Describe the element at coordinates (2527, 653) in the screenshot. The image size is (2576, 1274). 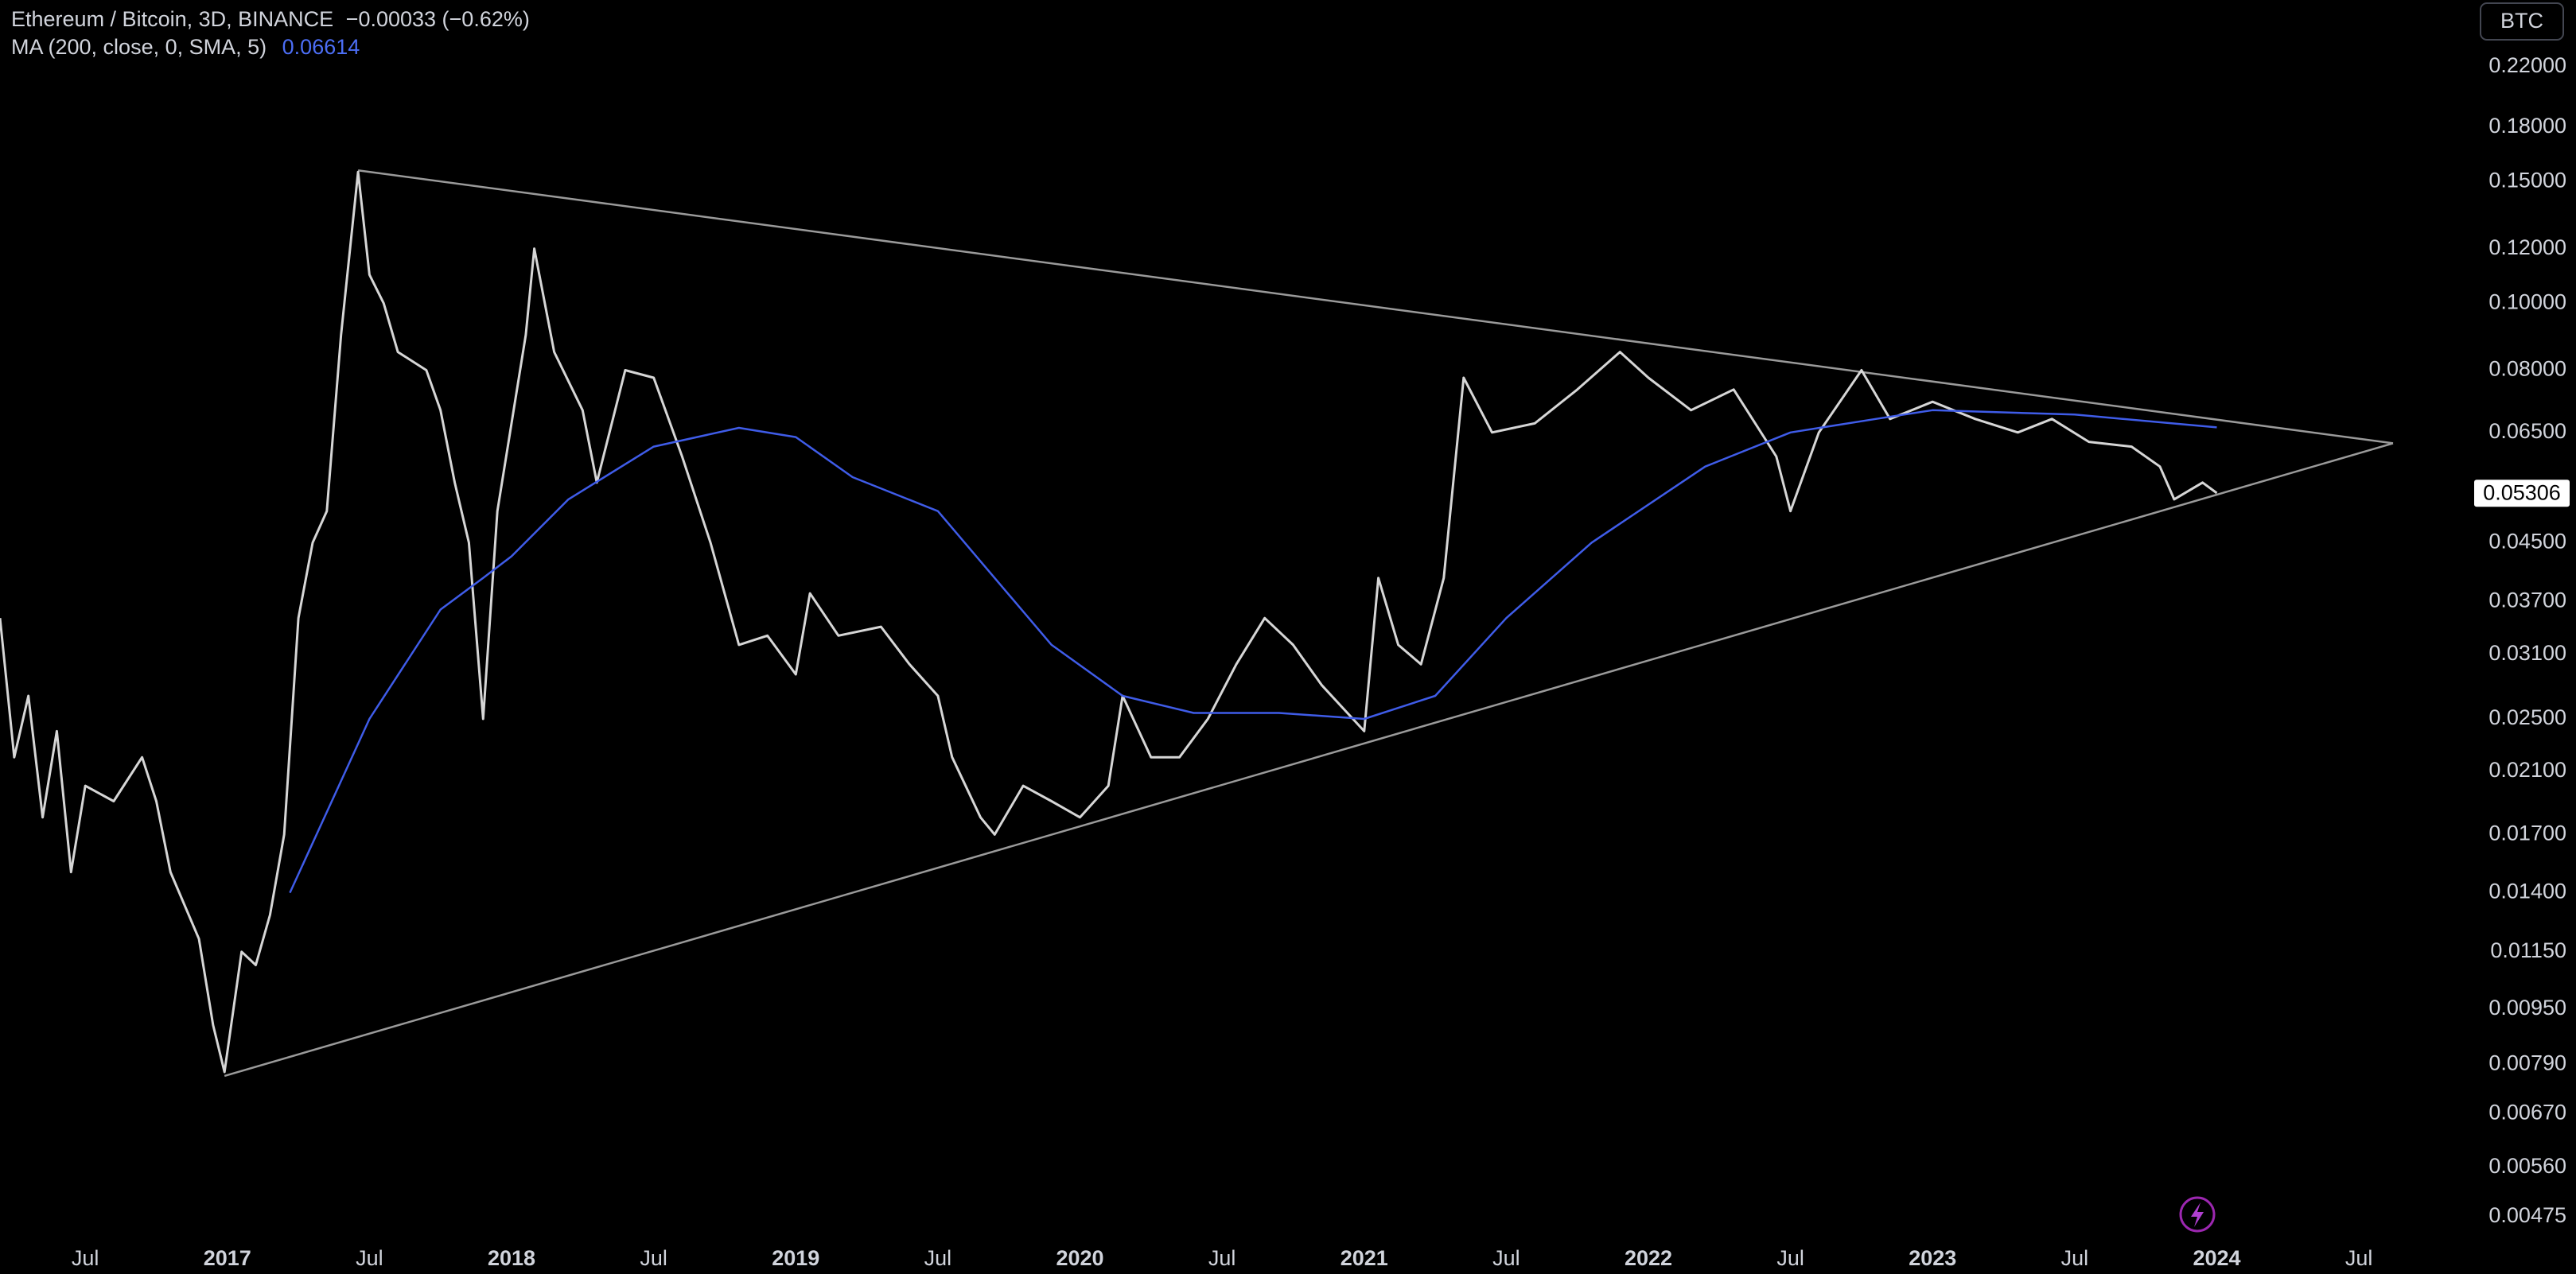
I see `y-tick-label: 0.03100` at that location.